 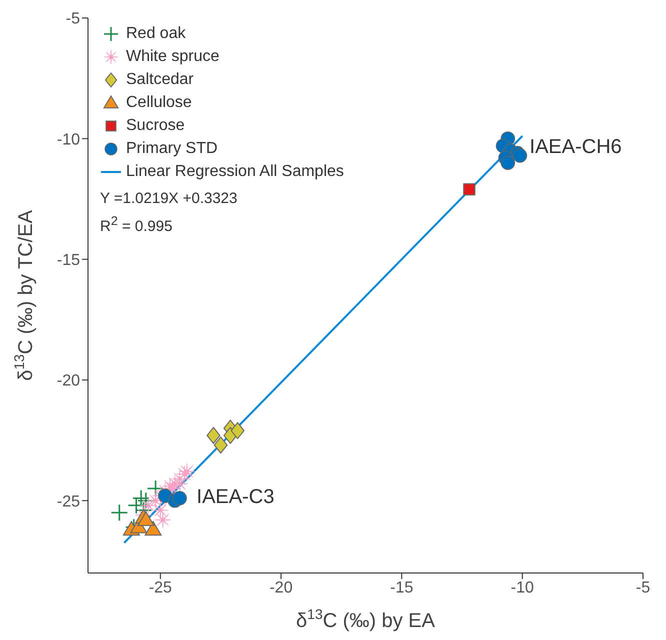 What do you see at coordinates (235, 172) in the screenshot?
I see `legend-label: Linear Regression All Samples` at bounding box center [235, 172].